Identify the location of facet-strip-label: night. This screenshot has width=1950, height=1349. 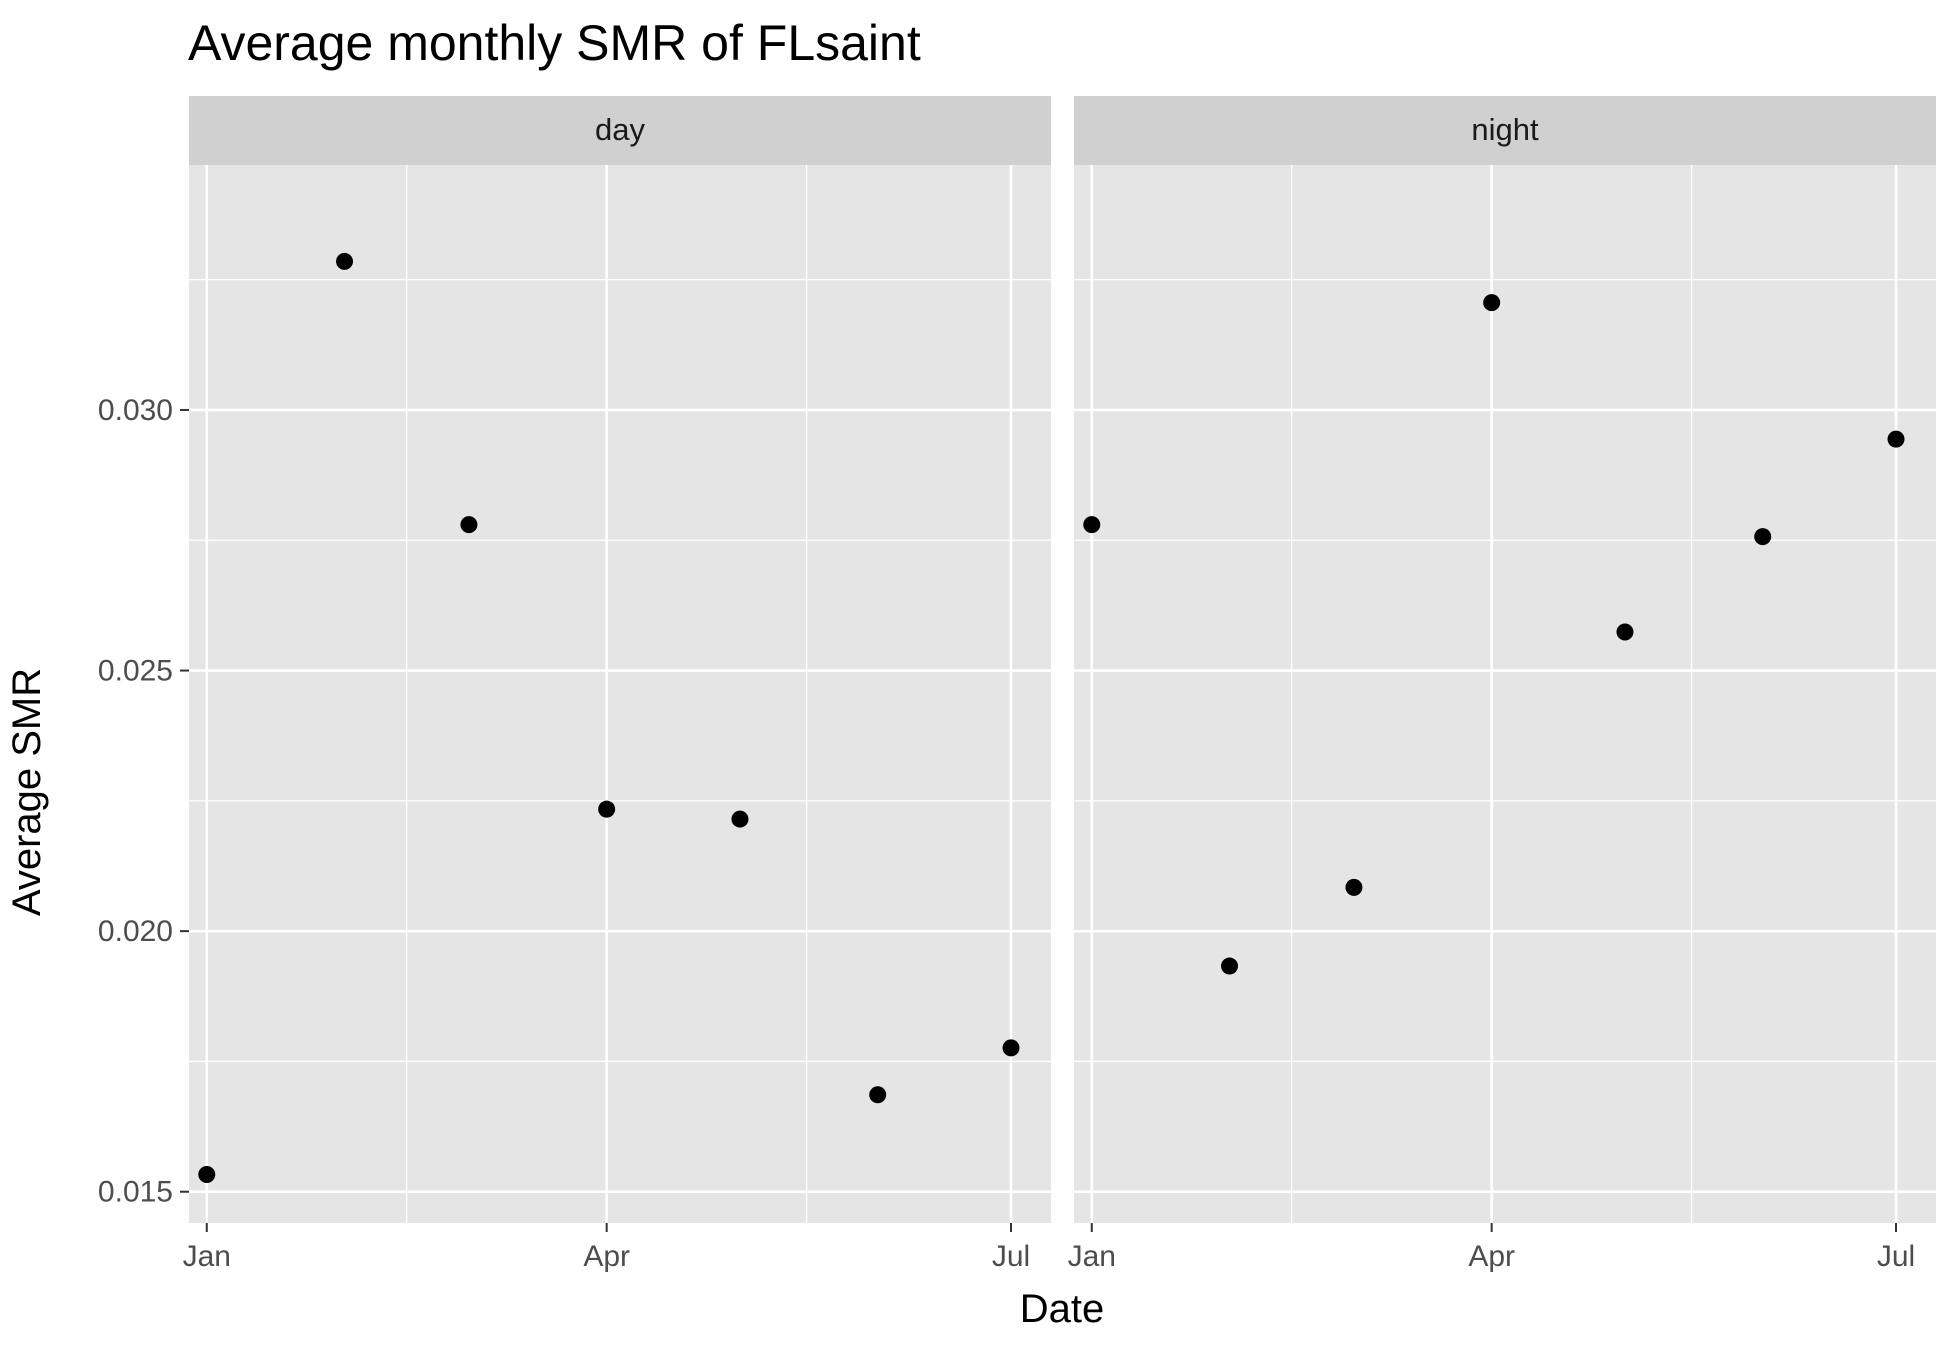
(1505, 129).